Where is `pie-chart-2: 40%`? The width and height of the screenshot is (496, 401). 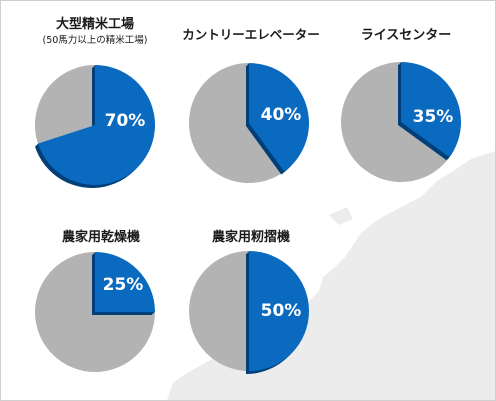
pie-chart-2: 40% is located at coordinates (249, 123).